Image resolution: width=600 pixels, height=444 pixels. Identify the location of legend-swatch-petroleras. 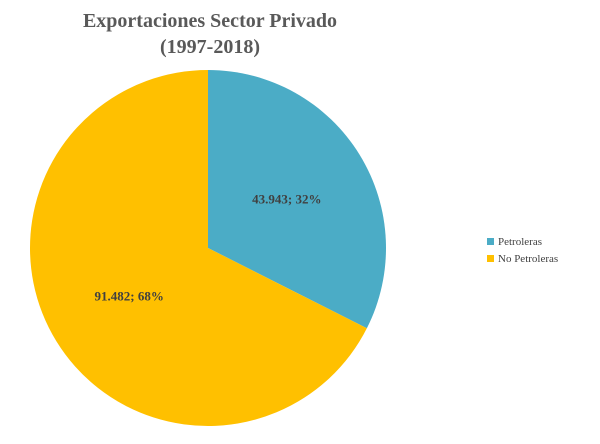
(490, 241).